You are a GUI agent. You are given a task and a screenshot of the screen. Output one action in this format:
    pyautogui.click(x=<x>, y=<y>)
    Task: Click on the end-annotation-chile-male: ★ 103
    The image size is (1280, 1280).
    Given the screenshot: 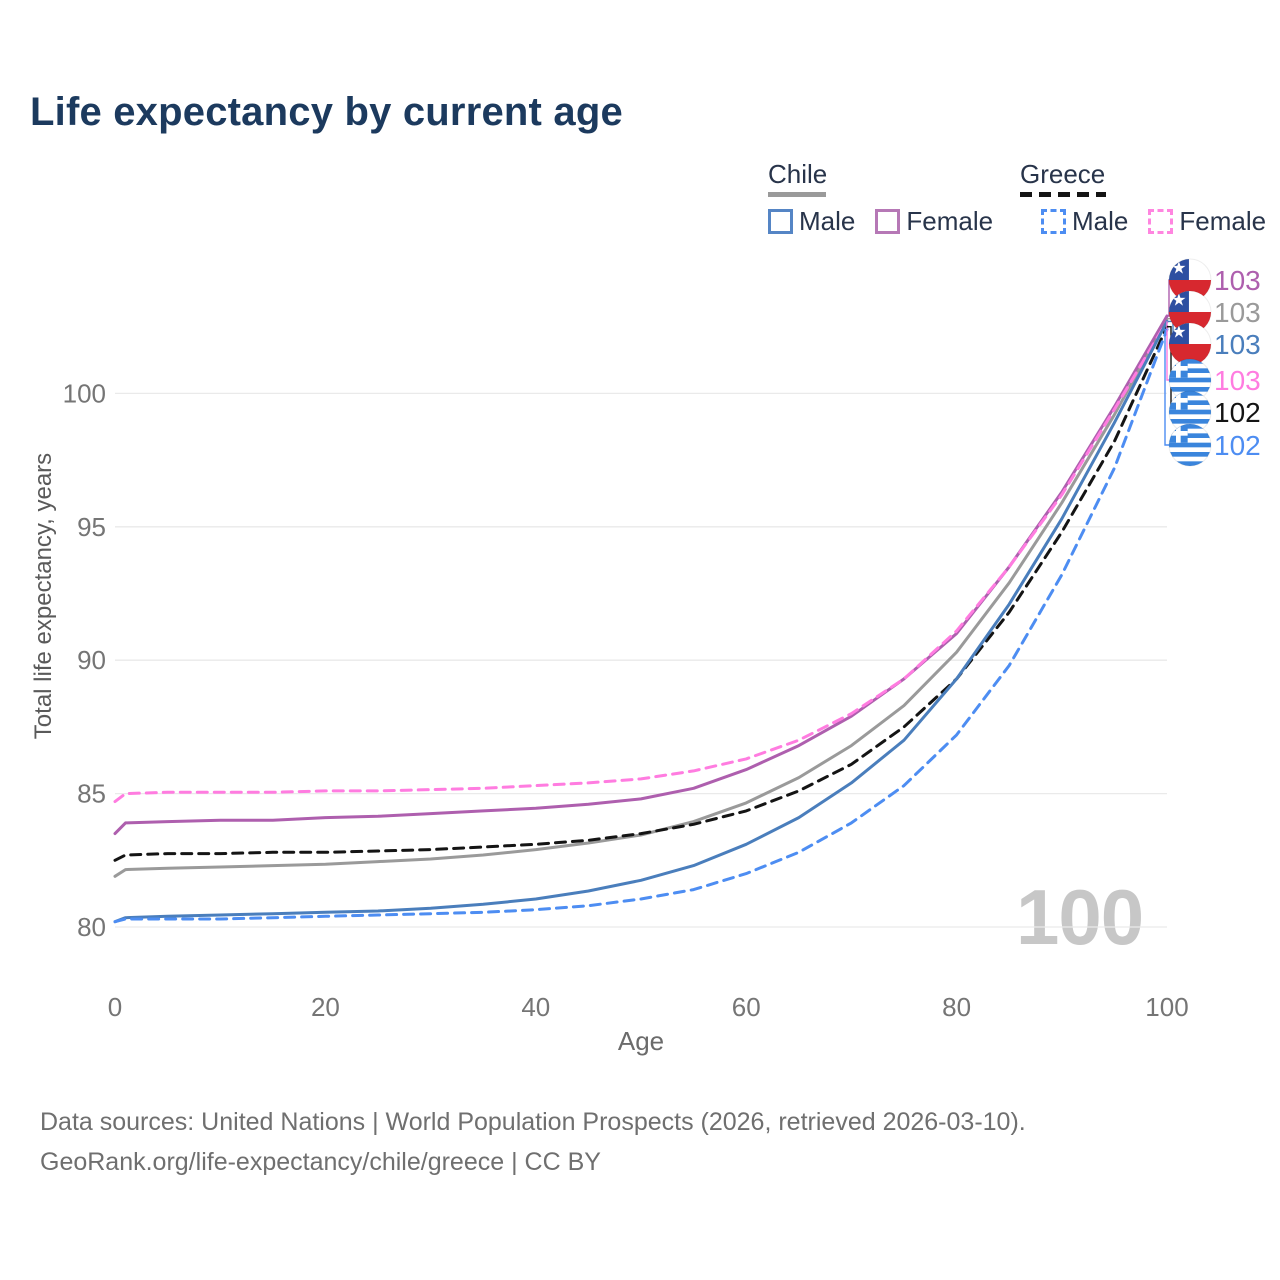 What is the action you would take?
    pyautogui.click(x=1214, y=344)
    